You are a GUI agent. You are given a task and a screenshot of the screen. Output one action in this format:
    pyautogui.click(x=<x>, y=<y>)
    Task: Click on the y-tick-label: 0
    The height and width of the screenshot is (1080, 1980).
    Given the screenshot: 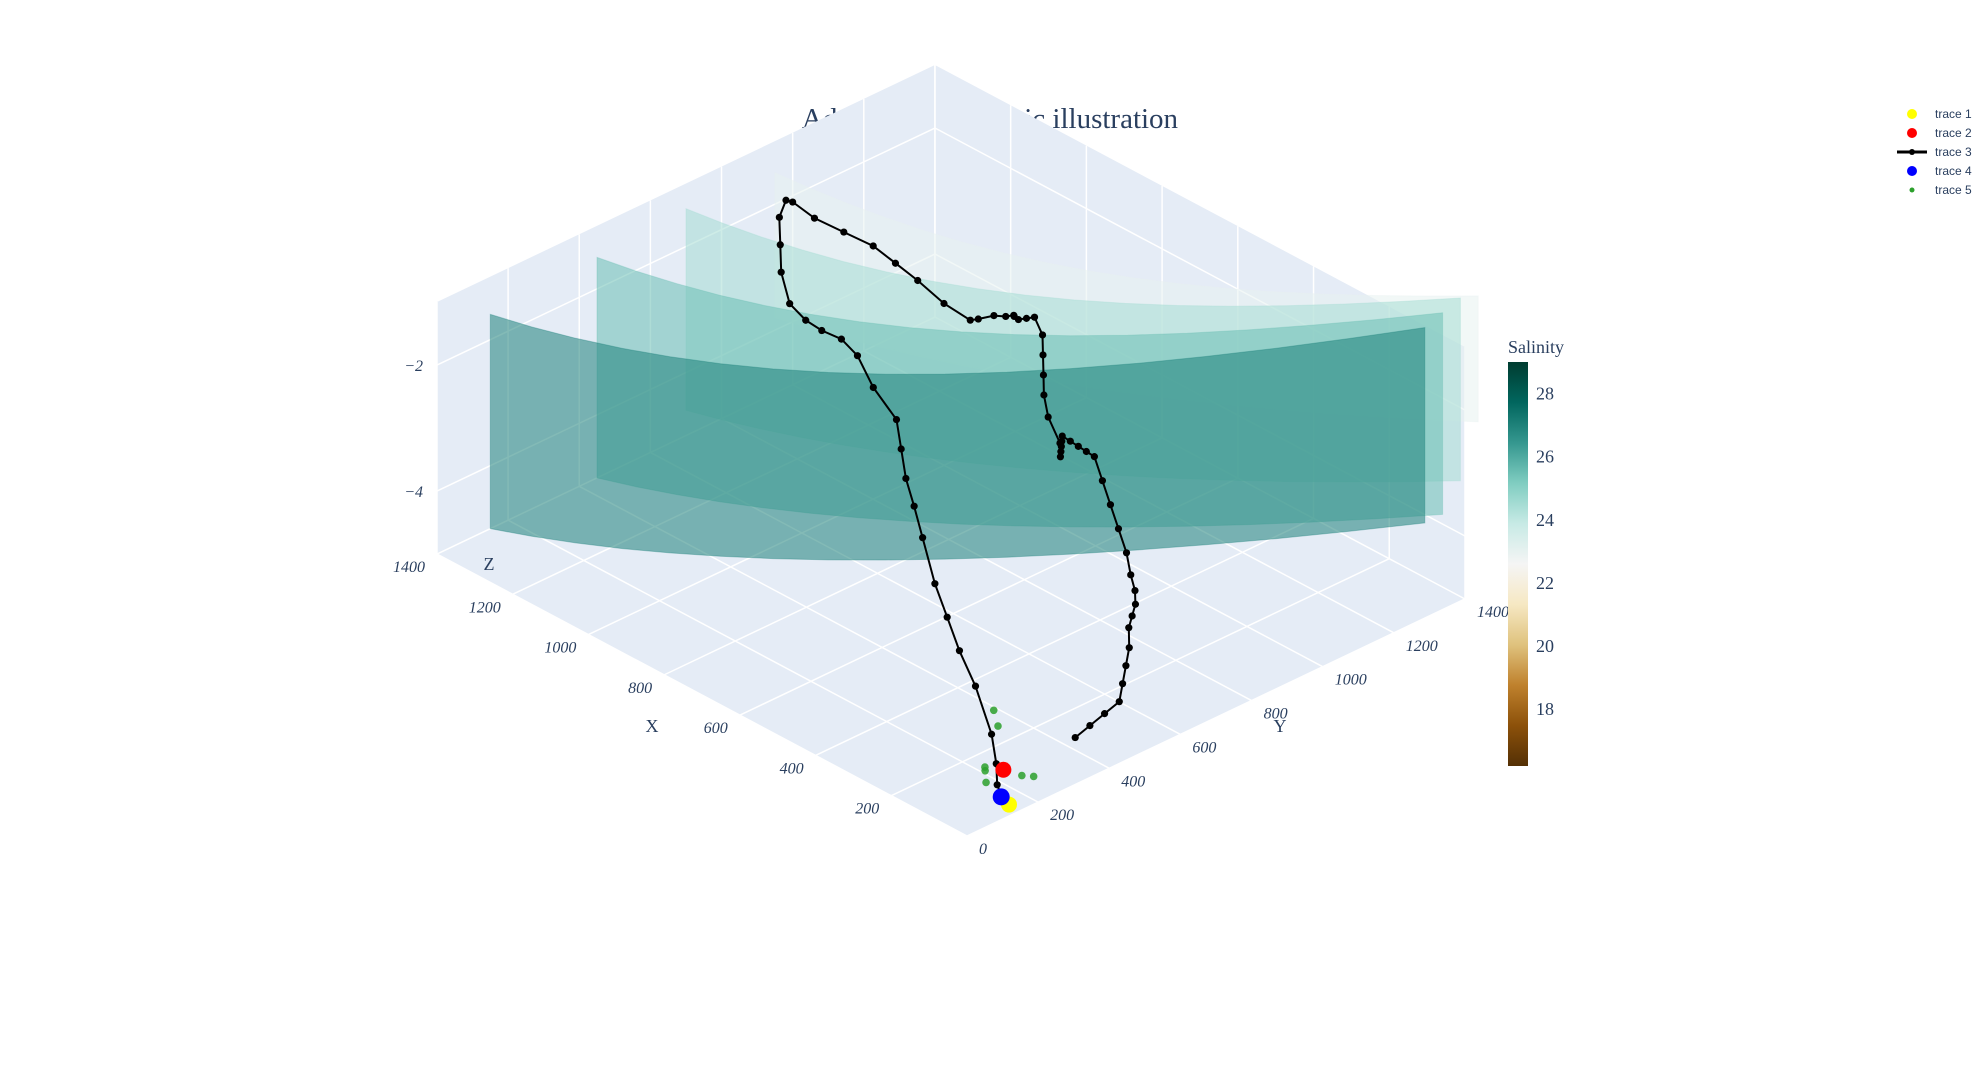 What is the action you would take?
    pyautogui.click(x=983, y=849)
    